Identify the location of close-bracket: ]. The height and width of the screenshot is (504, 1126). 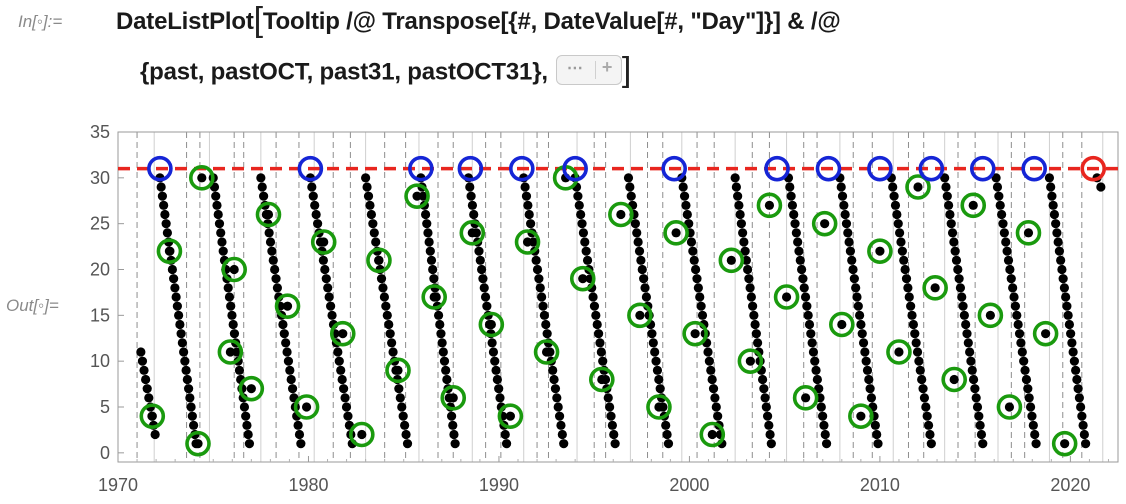
(626, 70).